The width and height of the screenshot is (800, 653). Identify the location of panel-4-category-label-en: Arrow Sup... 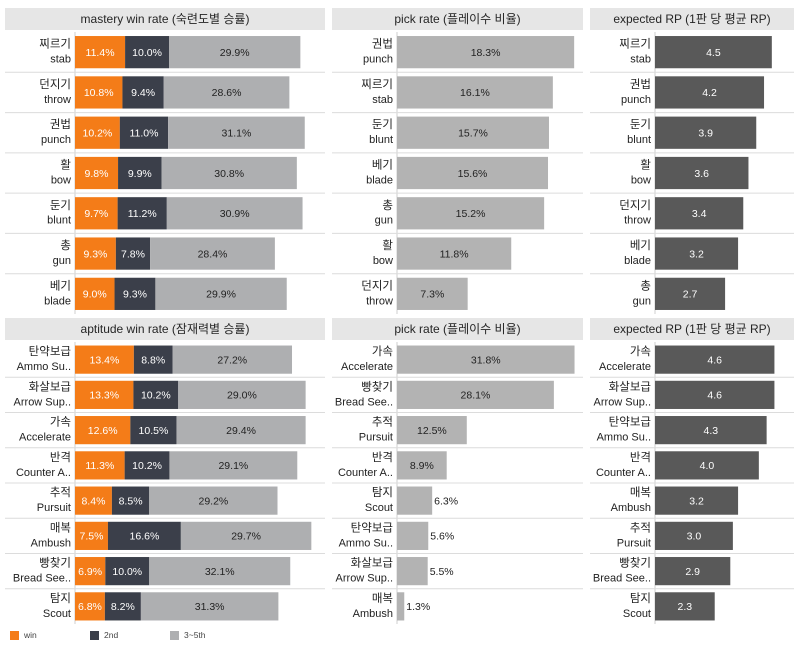
(42, 402).